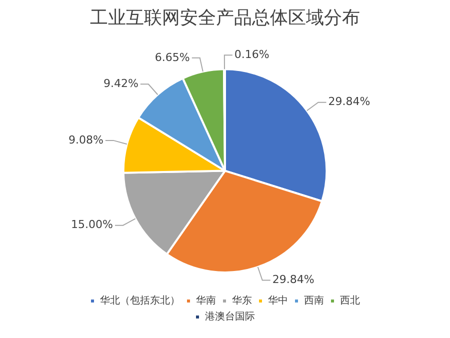  I want to click on legend-label: 西南, so click(314, 300).